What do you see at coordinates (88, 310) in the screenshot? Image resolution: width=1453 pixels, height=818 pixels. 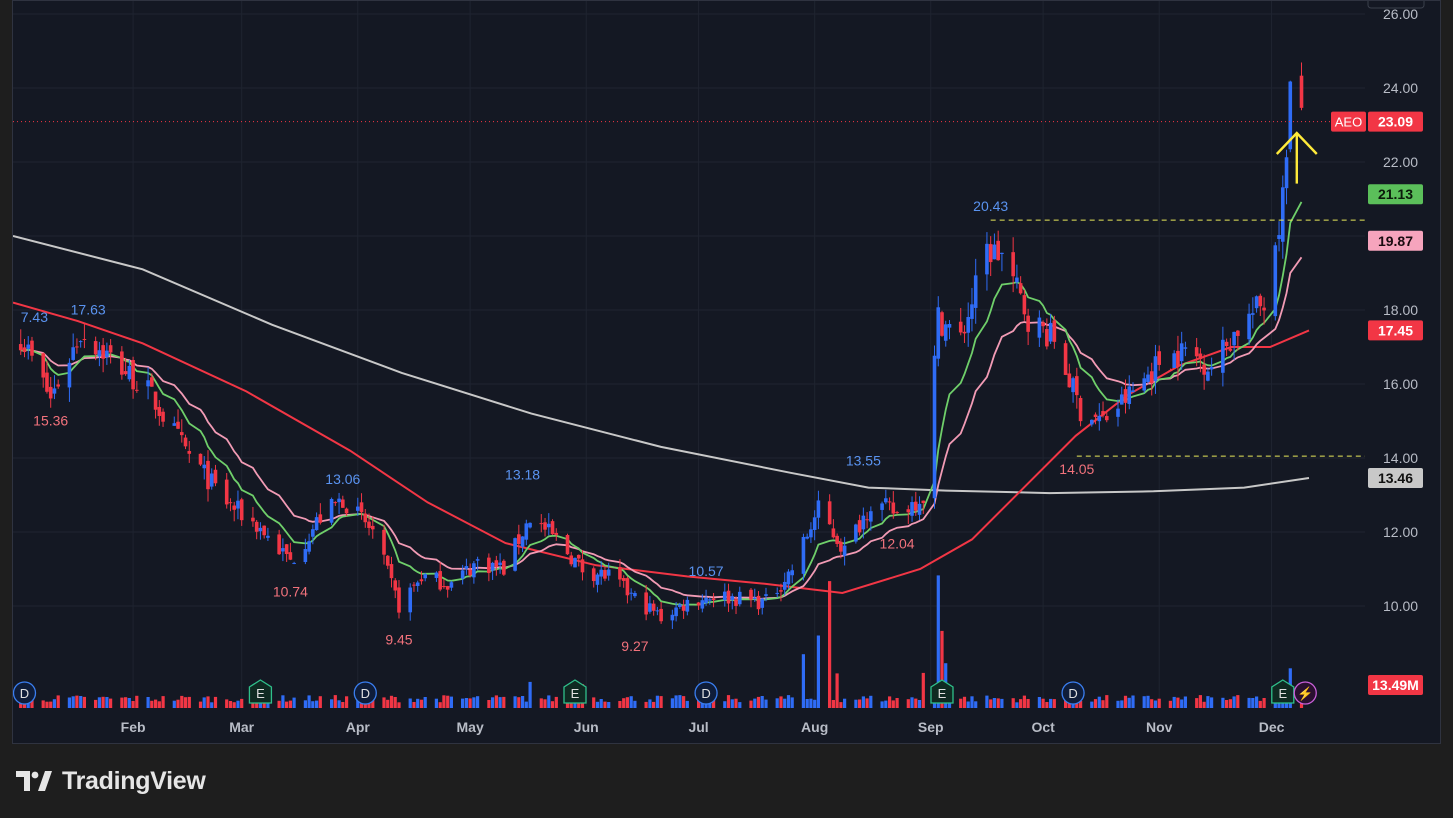 I see `high-low-label: 17.63` at bounding box center [88, 310].